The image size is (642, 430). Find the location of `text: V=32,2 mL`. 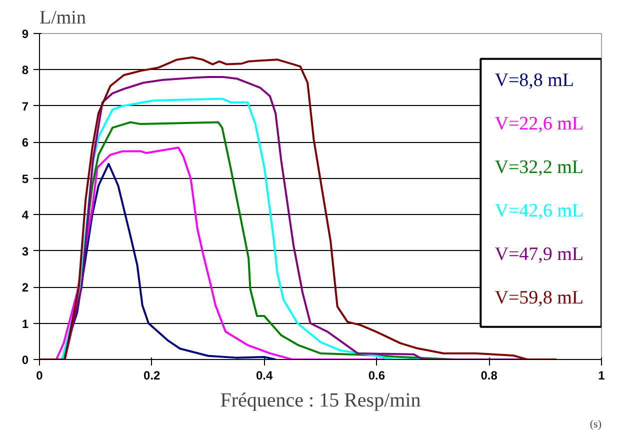

text: V=32,2 mL is located at coordinates (539, 167).